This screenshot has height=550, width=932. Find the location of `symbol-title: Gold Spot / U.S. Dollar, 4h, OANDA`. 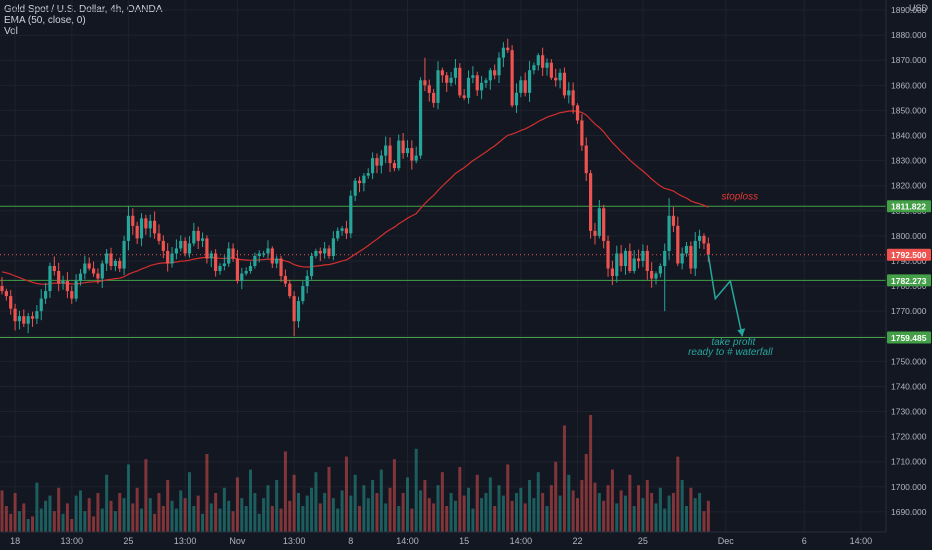

symbol-title: Gold Spot / U.S. Dollar, 4h, OANDA is located at coordinates (83, 9).